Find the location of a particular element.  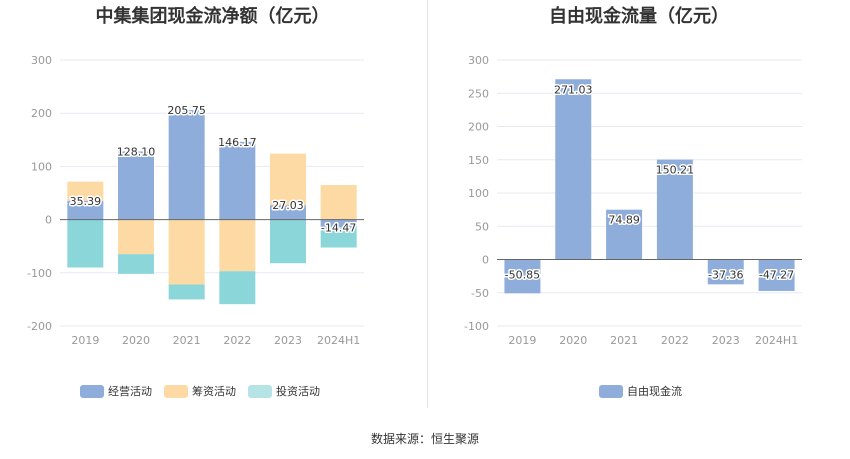

legend-swatch-free-cash-flow is located at coordinates (611, 391).